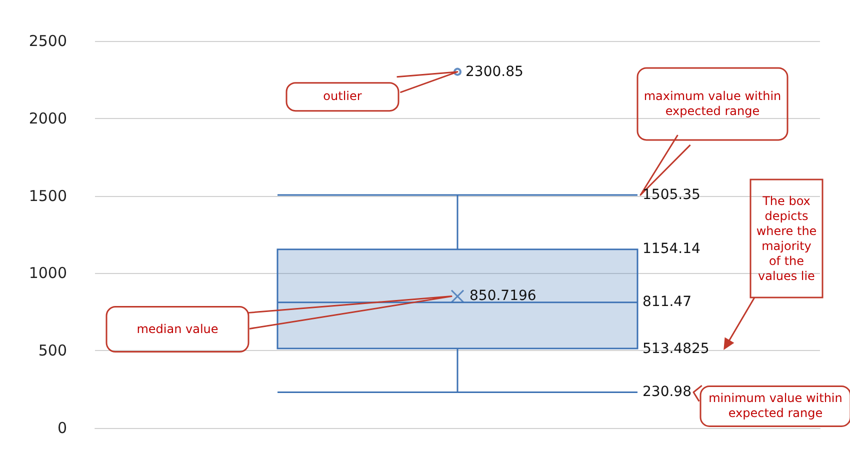  What do you see at coordinates (503, 296) in the screenshot?
I see `annotation: 850.7196` at bounding box center [503, 296].